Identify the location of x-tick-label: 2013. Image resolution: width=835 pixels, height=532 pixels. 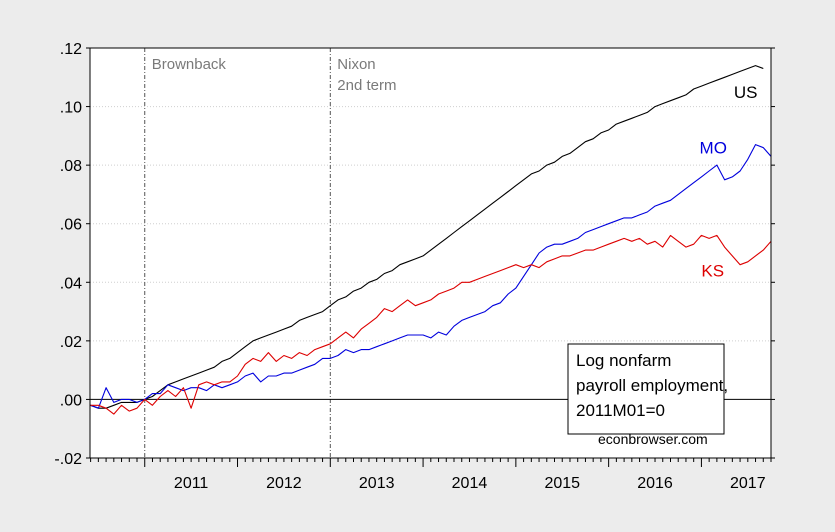
(377, 483).